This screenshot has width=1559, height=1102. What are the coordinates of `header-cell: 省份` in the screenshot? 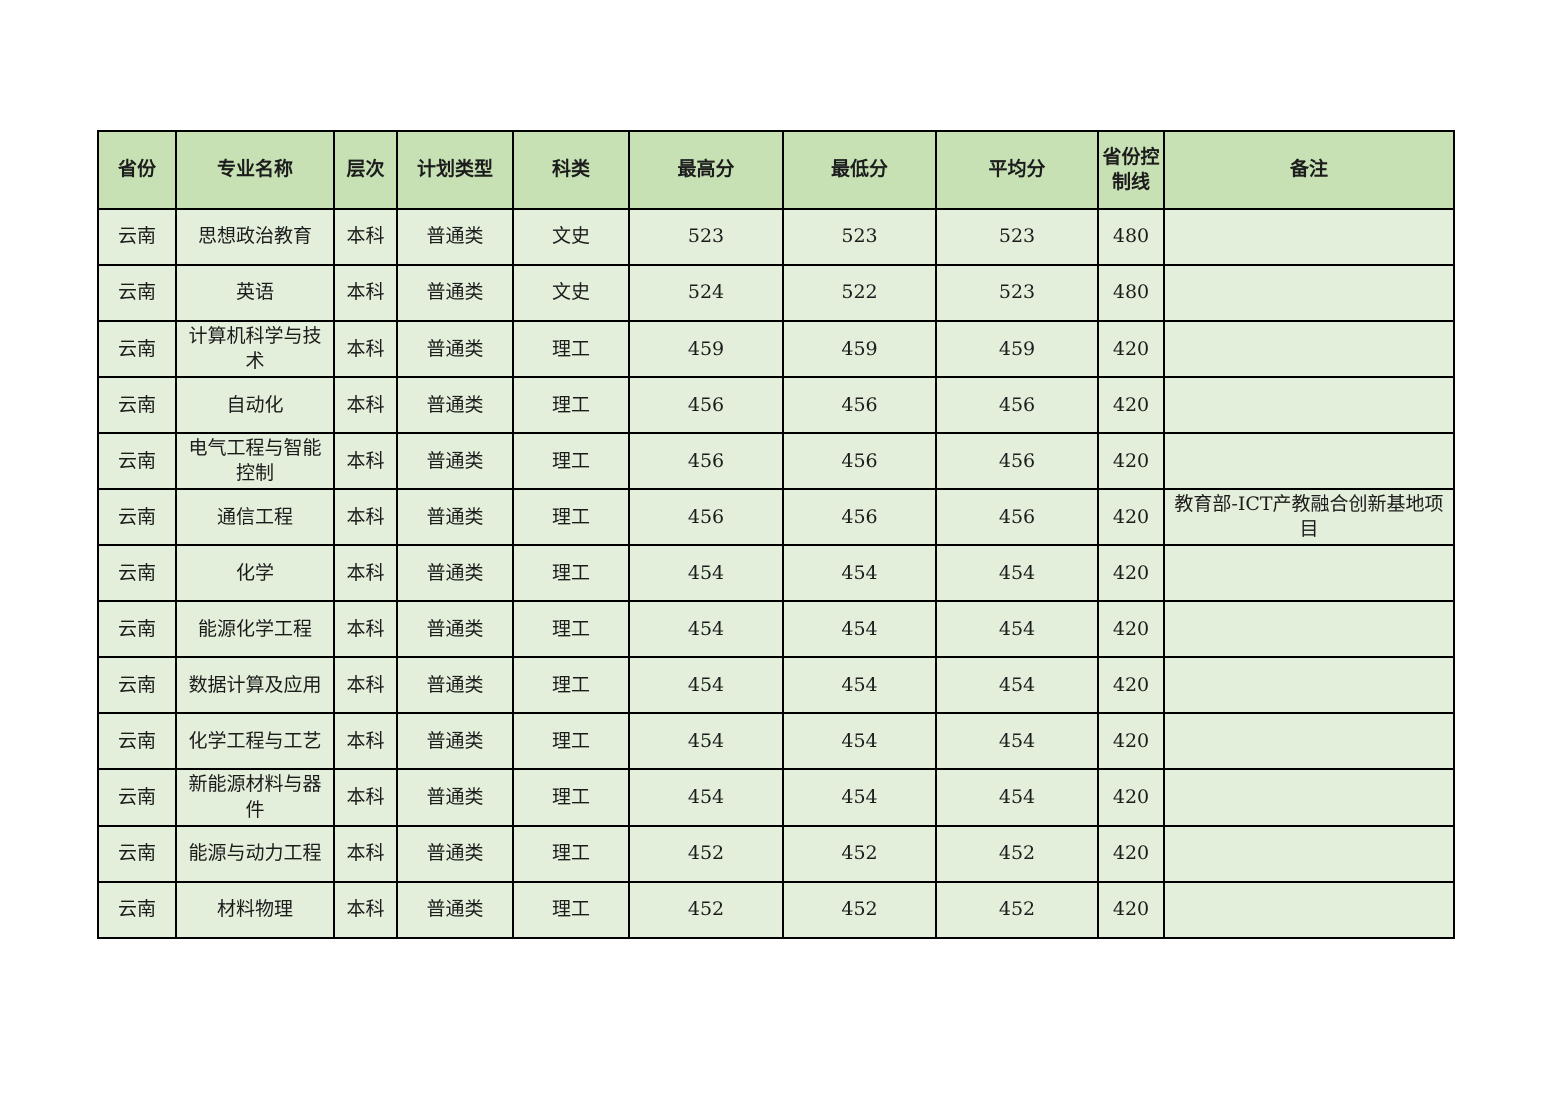 It's located at (137, 170).